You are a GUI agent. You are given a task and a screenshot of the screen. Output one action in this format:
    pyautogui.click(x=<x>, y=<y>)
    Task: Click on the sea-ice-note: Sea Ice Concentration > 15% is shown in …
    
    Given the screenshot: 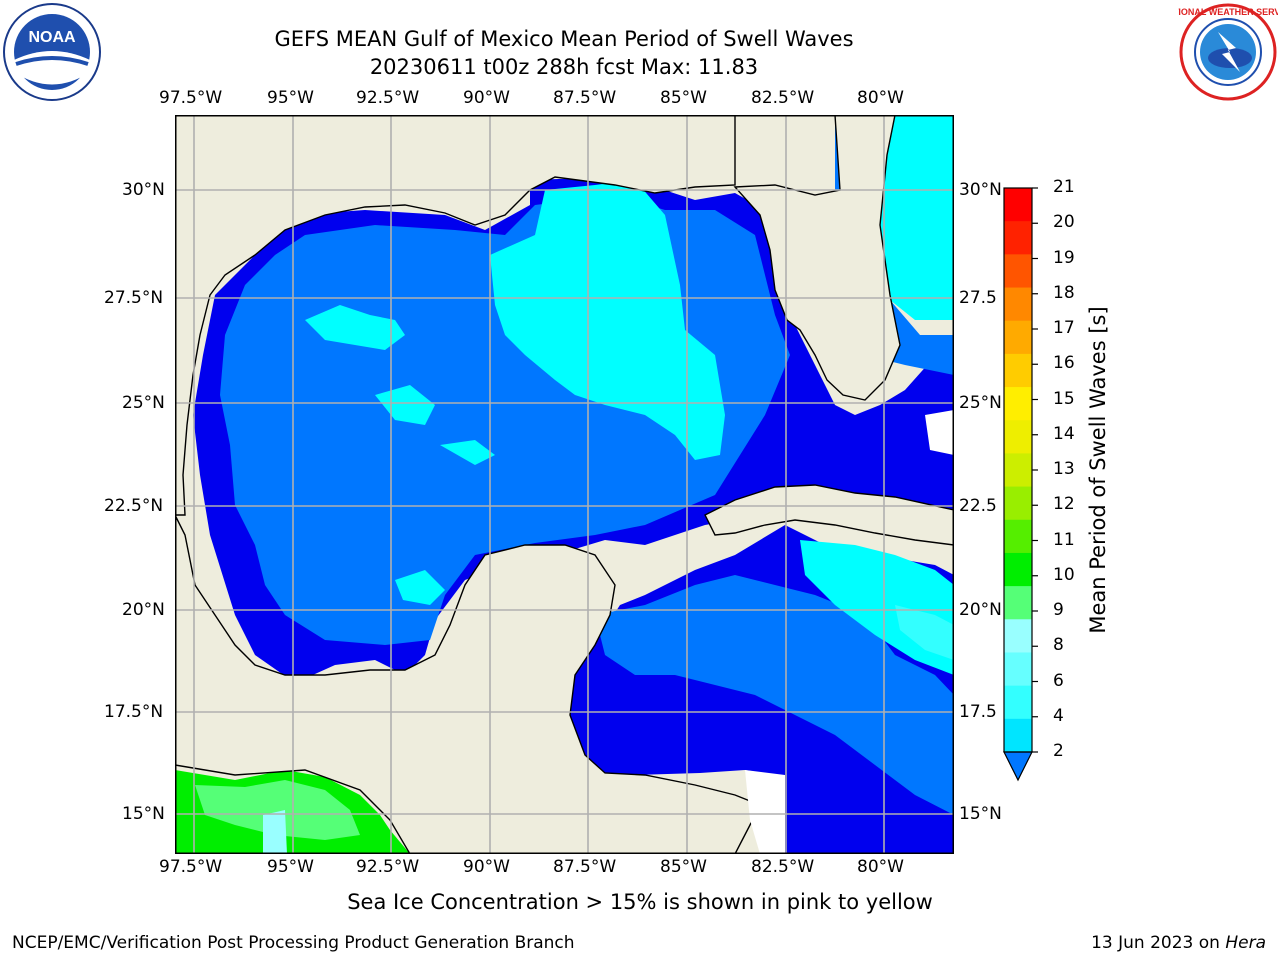 What is the action you would take?
    pyautogui.click(x=640, y=902)
    